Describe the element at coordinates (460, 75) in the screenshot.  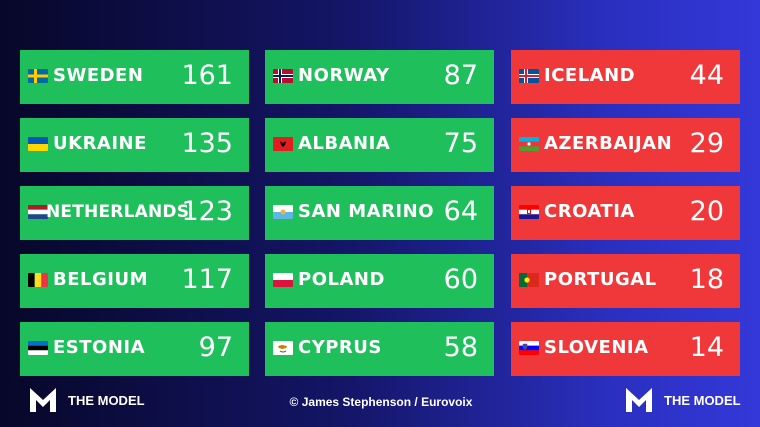
I see `points-value: 87` at that location.